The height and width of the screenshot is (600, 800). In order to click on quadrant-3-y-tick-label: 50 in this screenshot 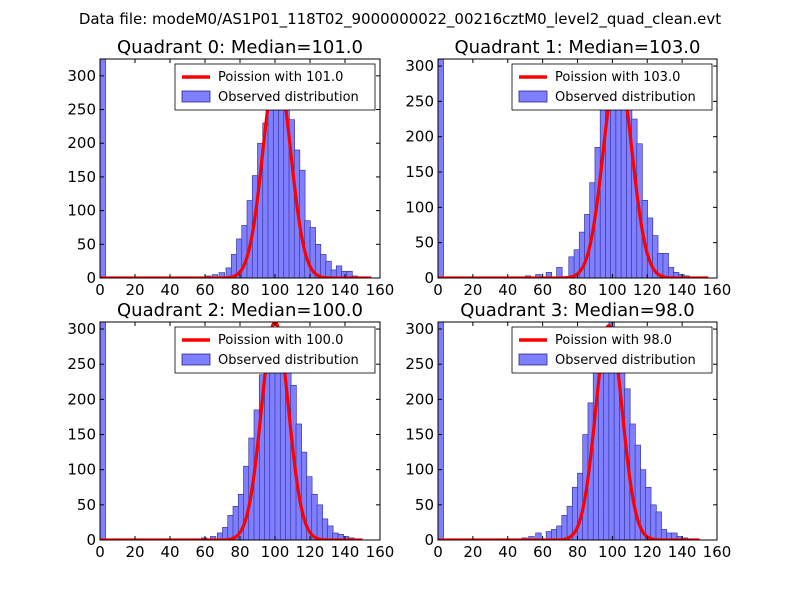, I will do `click(424, 505)`.